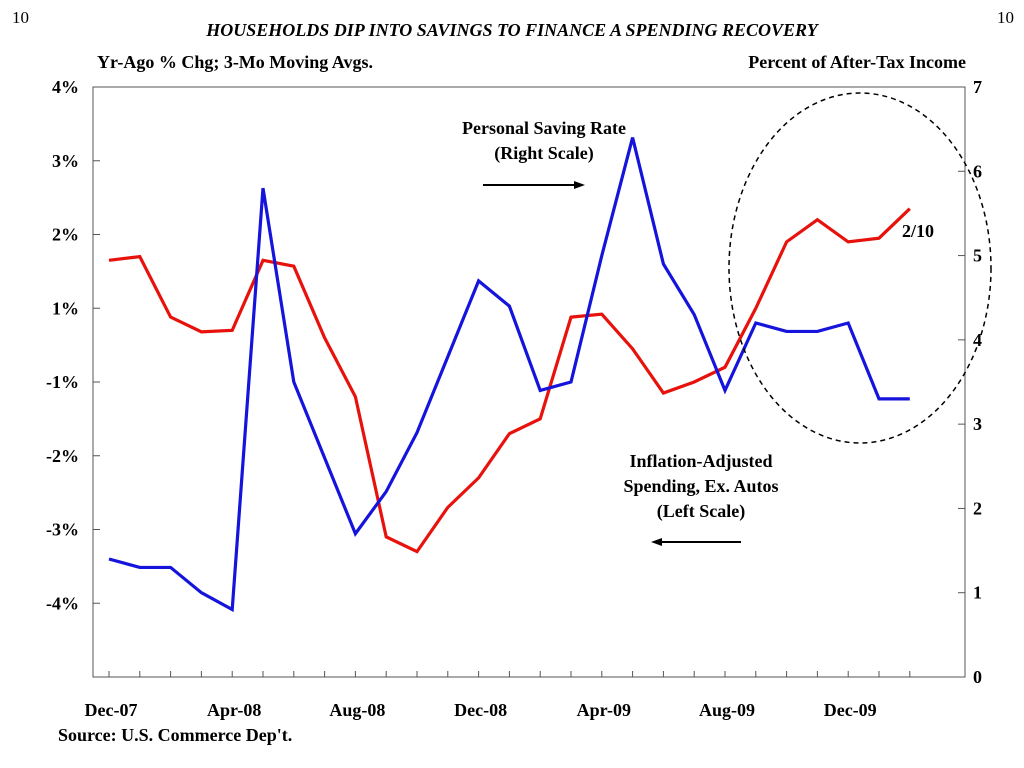  What do you see at coordinates (544, 128) in the screenshot?
I see `saving-rate-annotation: Personal Saving Rate` at bounding box center [544, 128].